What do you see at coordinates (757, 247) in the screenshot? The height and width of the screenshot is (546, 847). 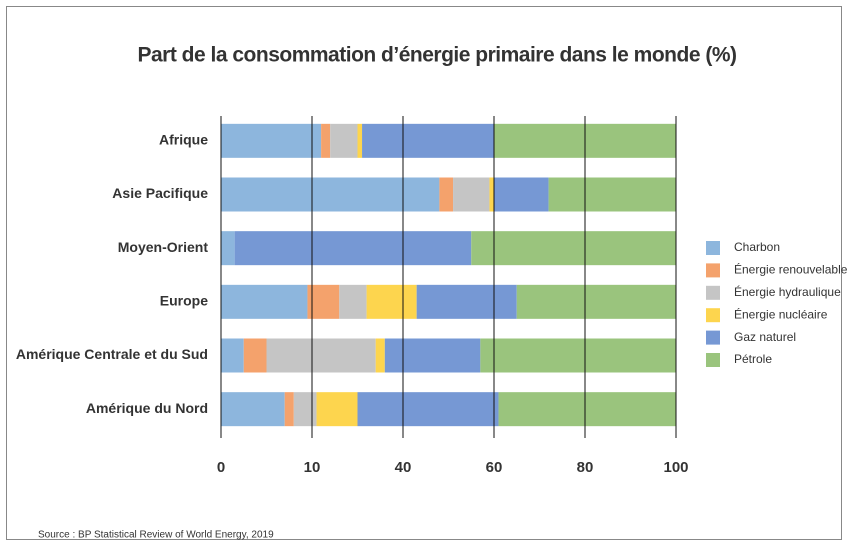 I see `legend-label: Charbon` at bounding box center [757, 247].